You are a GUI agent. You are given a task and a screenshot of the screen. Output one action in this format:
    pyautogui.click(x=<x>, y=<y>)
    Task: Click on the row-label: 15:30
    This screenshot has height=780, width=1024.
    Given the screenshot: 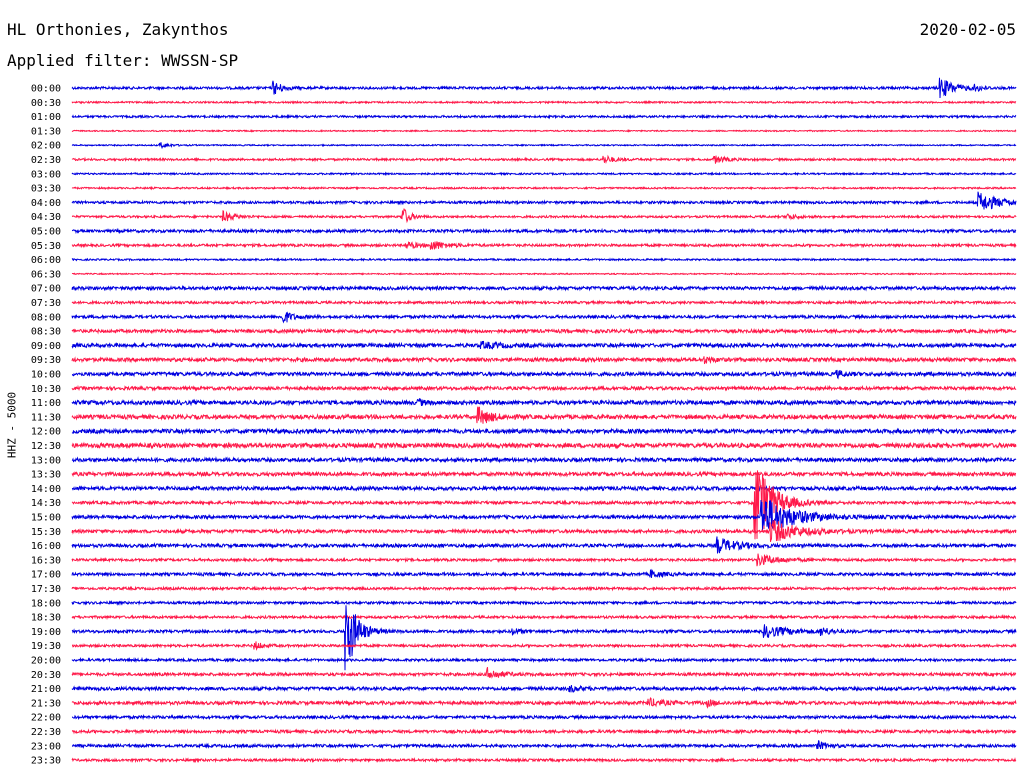 What is the action you would take?
    pyautogui.click(x=46, y=532)
    